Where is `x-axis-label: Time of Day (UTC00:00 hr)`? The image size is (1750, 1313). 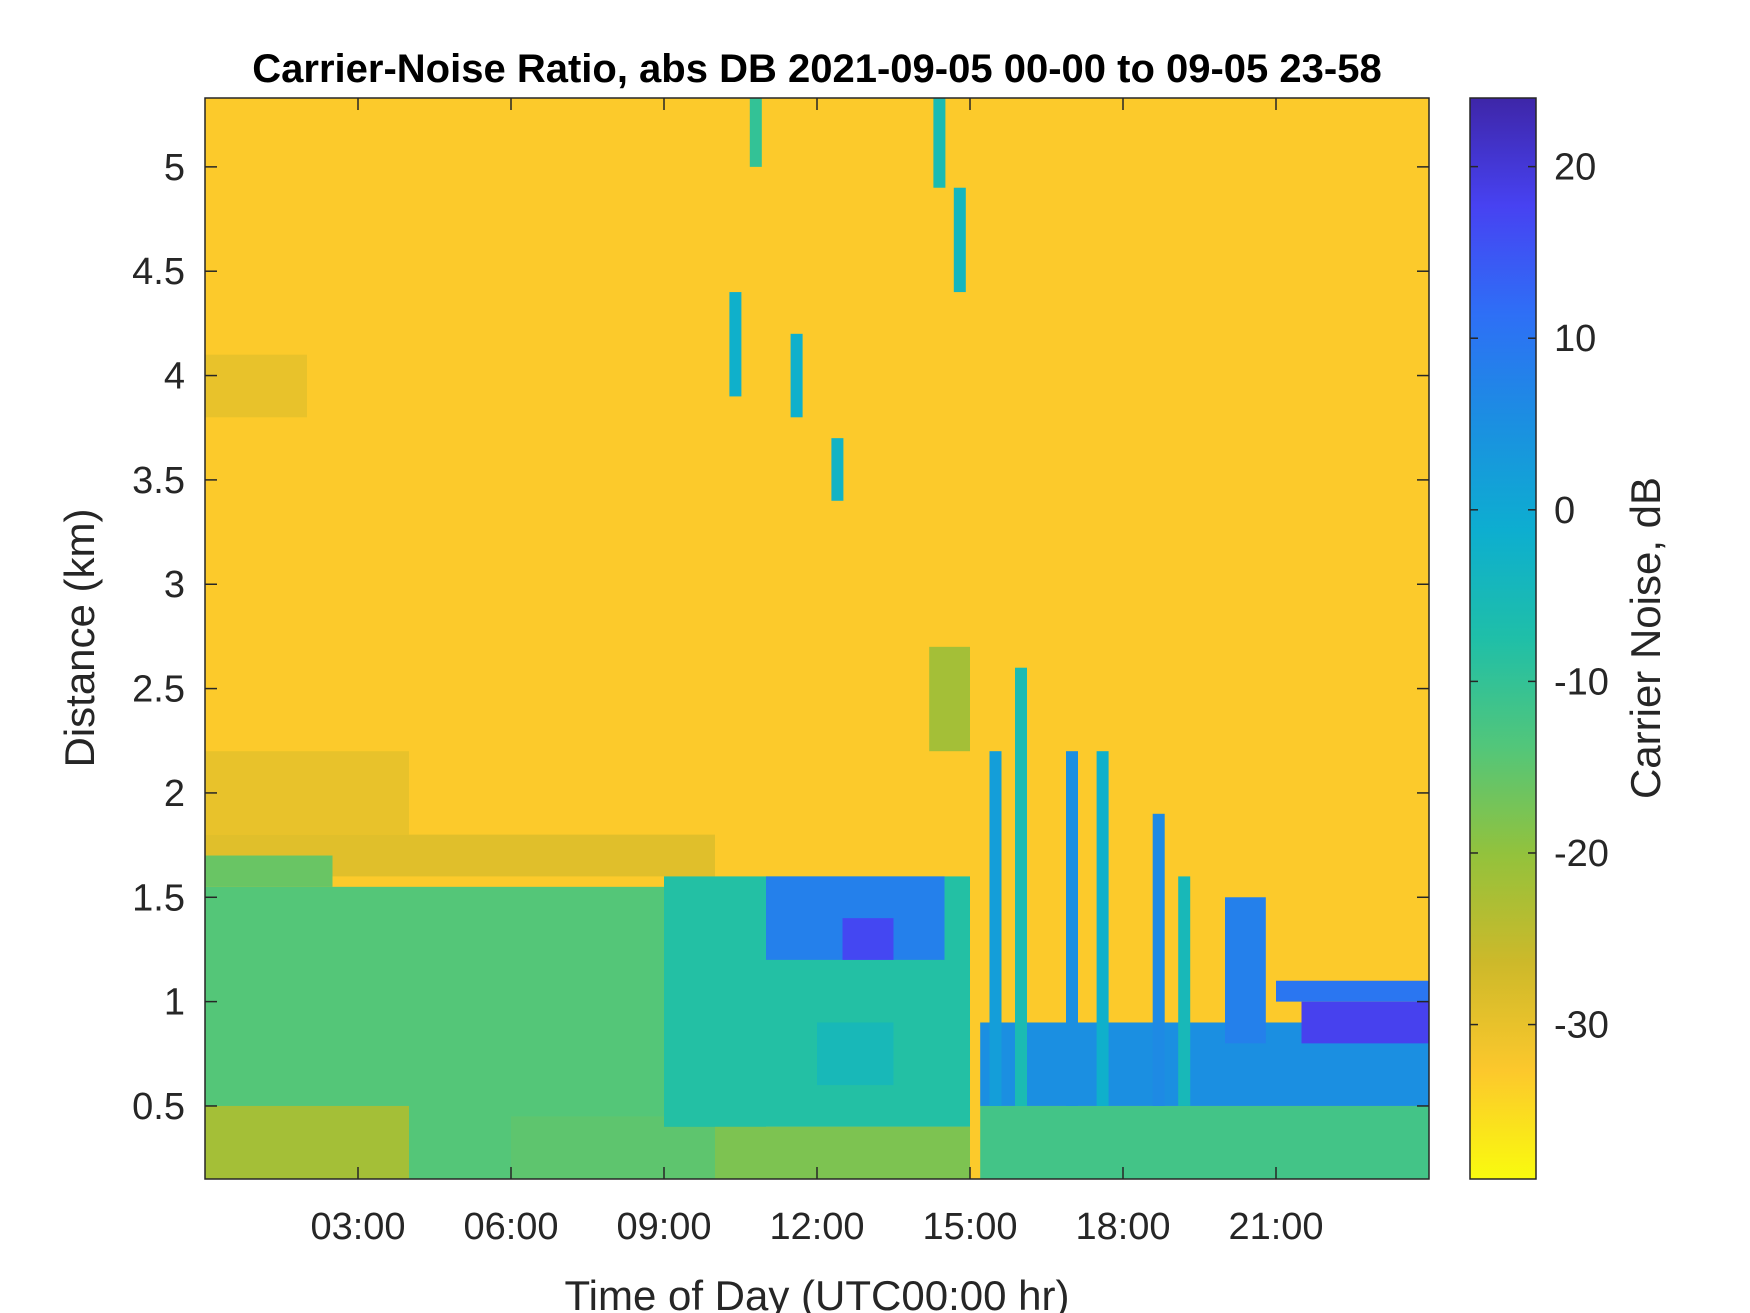 x-axis-label: Time of Day (UTC00:00 hr) is located at coordinates (817, 1292).